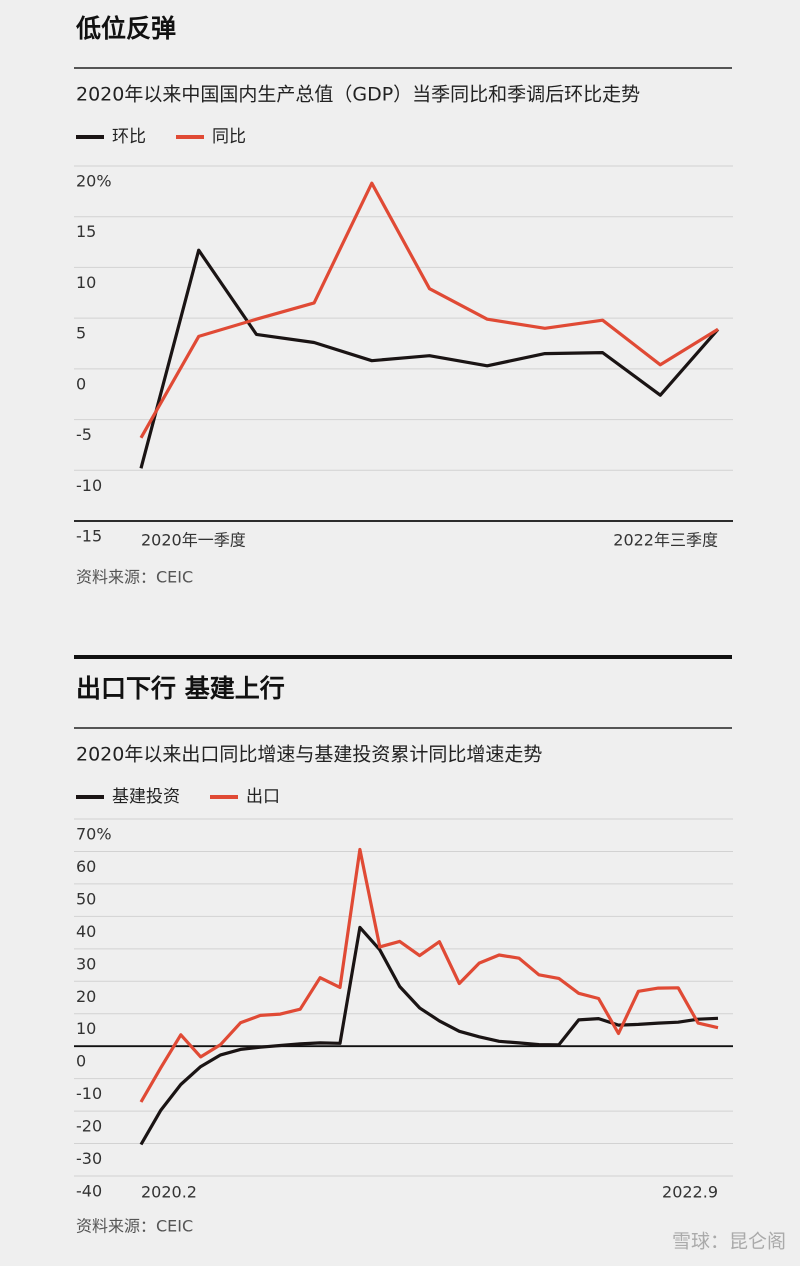 This screenshot has height=1266, width=800. What do you see at coordinates (263, 797) in the screenshot?
I see `legend-label: 出口` at bounding box center [263, 797].